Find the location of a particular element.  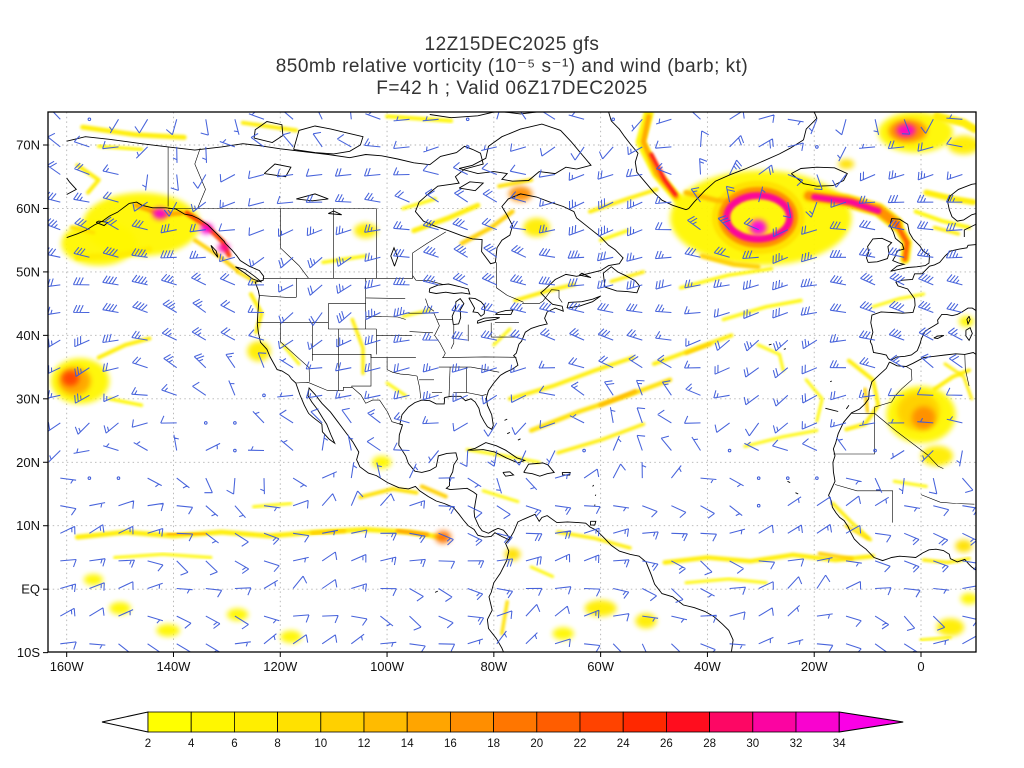

lat-label-EQ: EQ is located at coordinates (30, 589).